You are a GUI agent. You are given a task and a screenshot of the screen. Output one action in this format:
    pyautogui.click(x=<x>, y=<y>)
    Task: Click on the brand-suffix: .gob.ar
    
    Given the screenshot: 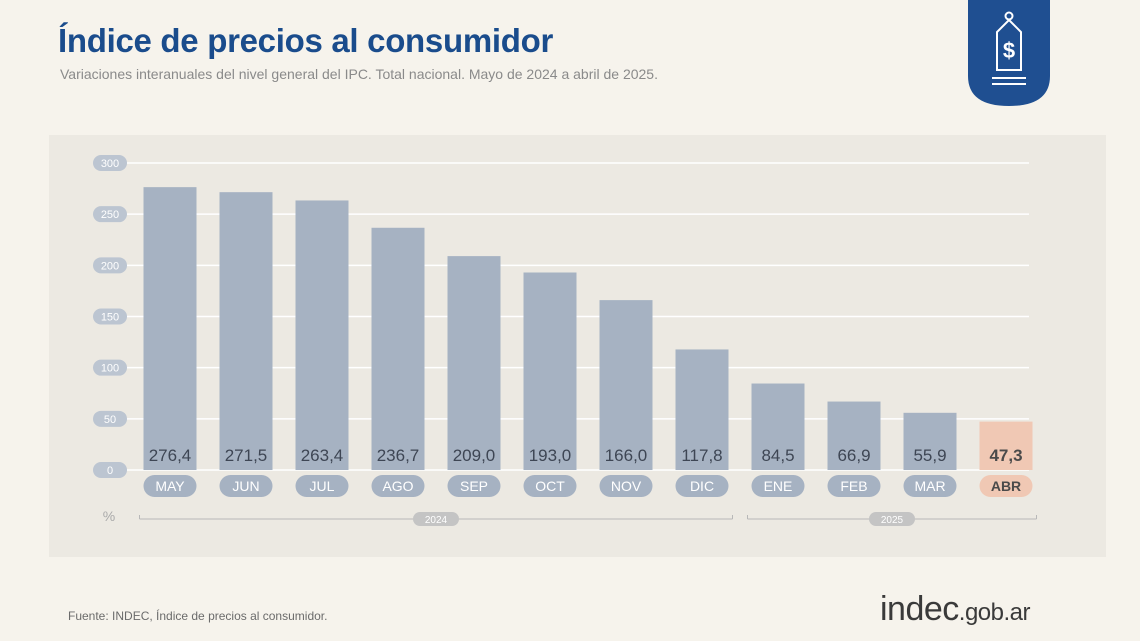 What is the action you would take?
    pyautogui.click(x=994, y=612)
    